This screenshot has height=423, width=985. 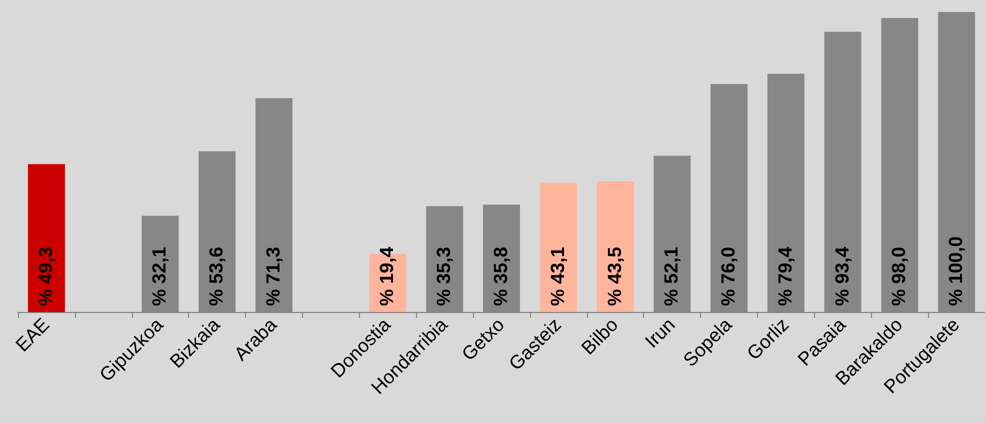 I want to click on data-label: % 93,4, so click(x=843, y=276).